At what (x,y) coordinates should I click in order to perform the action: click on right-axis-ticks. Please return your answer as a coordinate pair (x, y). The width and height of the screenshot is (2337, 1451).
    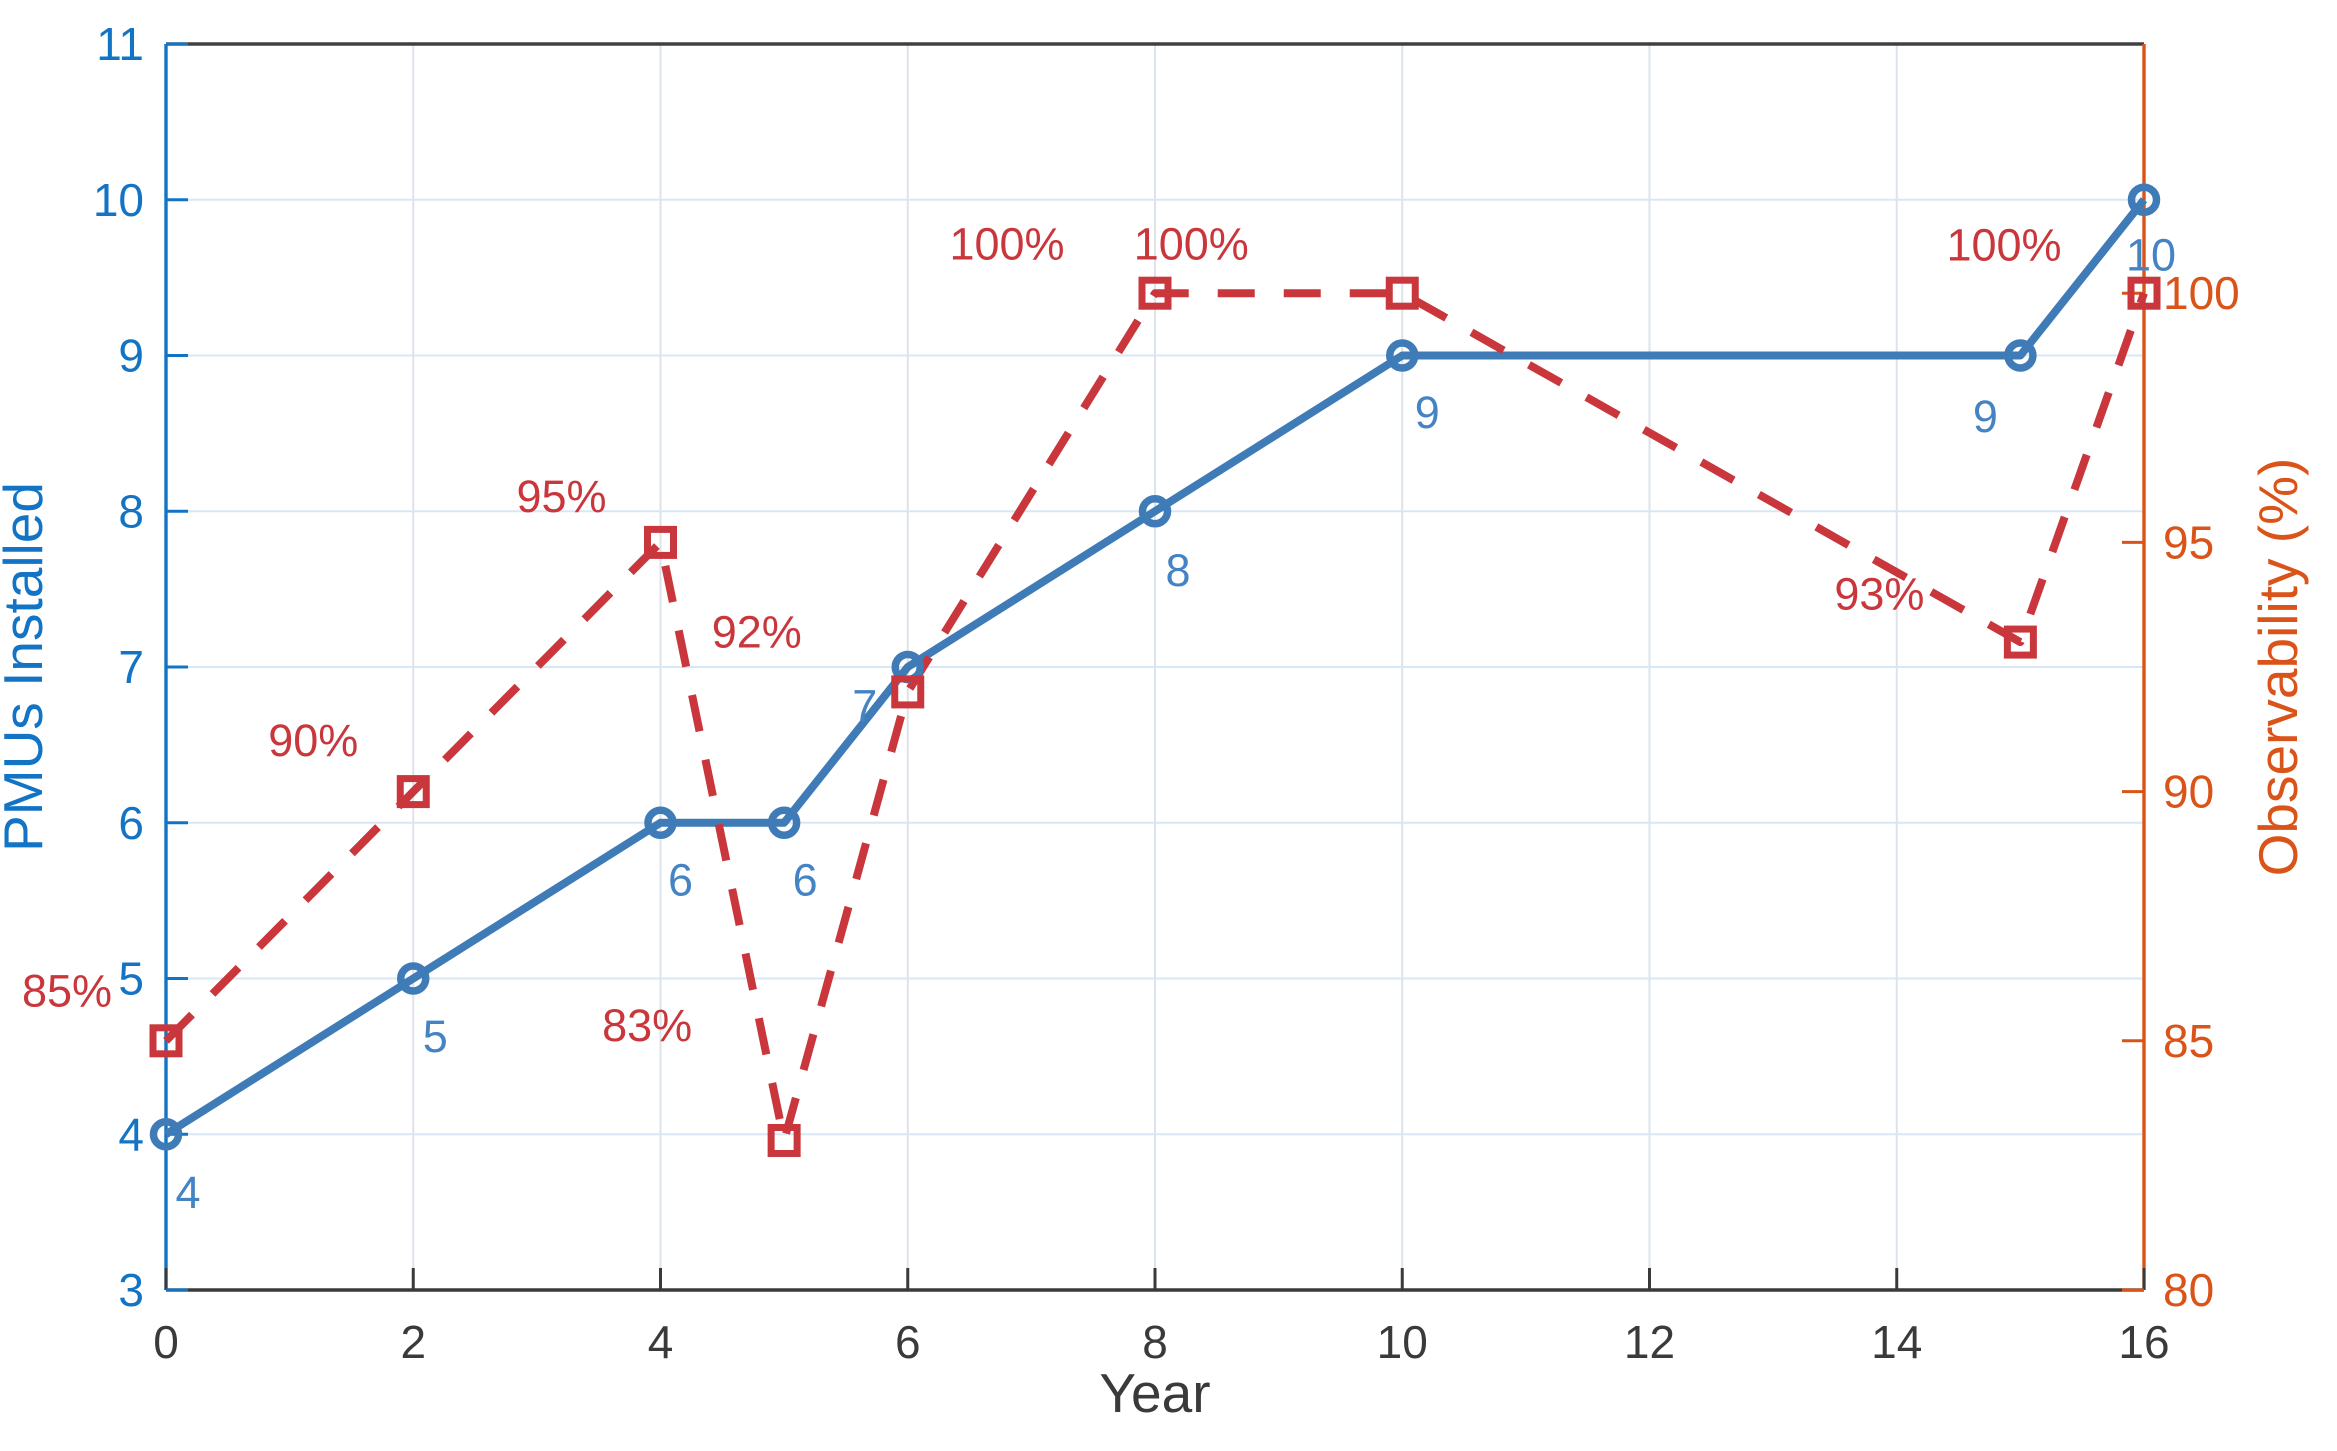
    Looking at the image, I should click on (2133, 791).